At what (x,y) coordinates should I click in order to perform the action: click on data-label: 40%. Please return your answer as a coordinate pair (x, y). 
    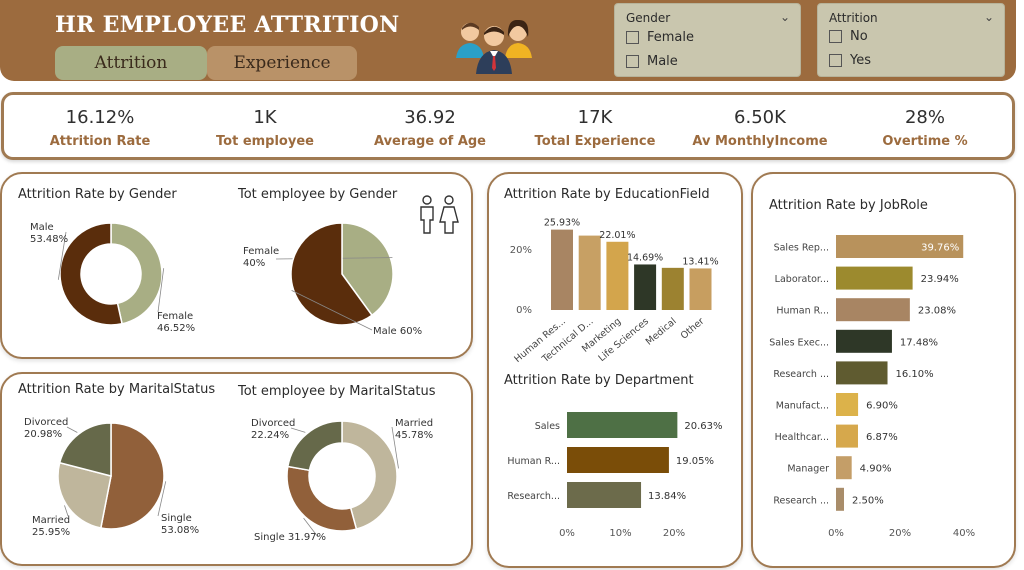
    Looking at the image, I should click on (254, 263).